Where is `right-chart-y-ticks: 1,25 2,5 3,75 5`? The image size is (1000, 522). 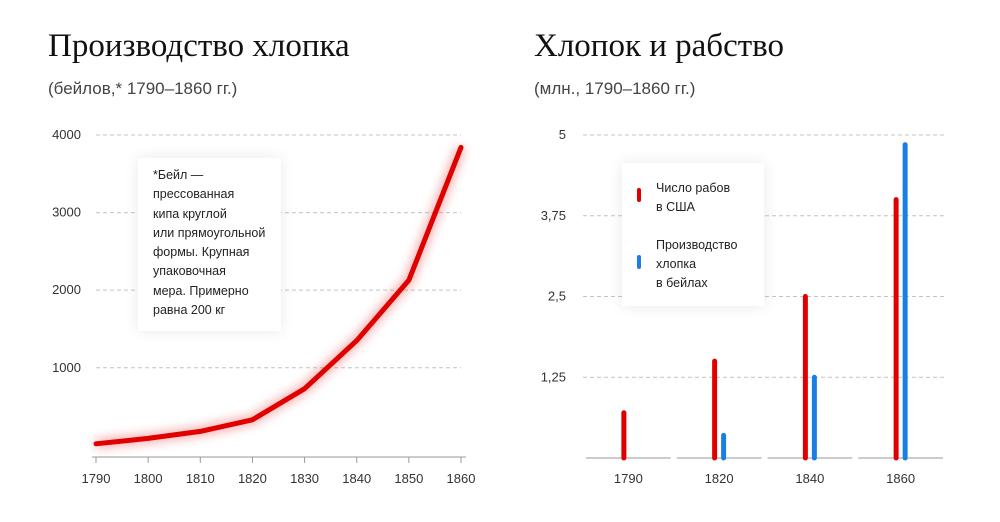 right-chart-y-ticks: 1,25 2,5 3,75 5 is located at coordinates (553, 255).